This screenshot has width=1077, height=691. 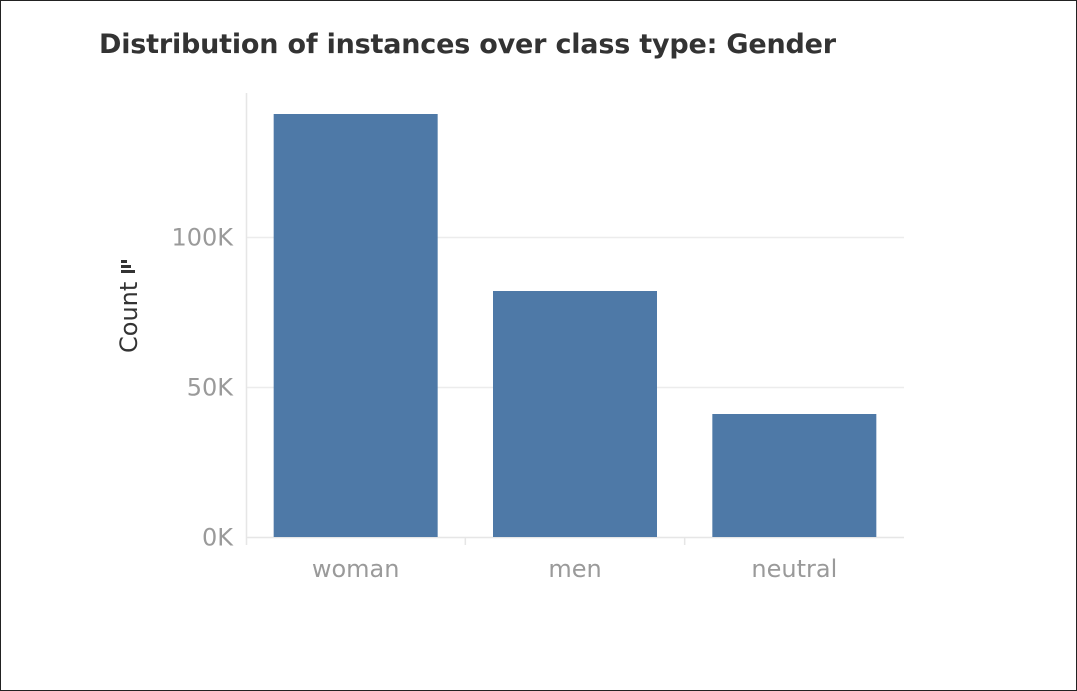 I want to click on y-axis-title-group: Count, so click(x=129, y=306).